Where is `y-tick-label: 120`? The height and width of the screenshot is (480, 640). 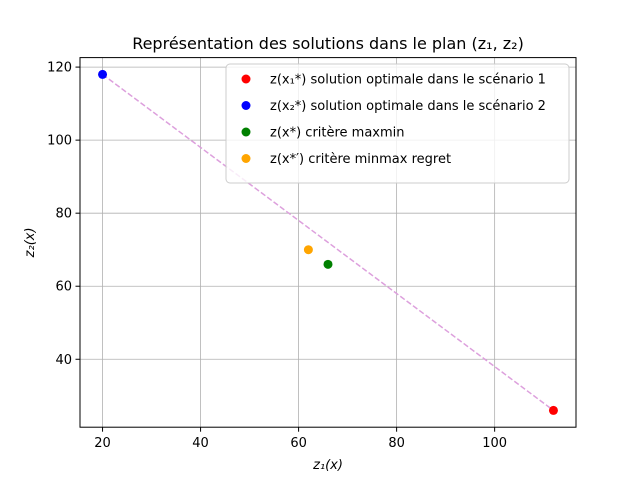 y-tick-label: 120 is located at coordinates (59, 68).